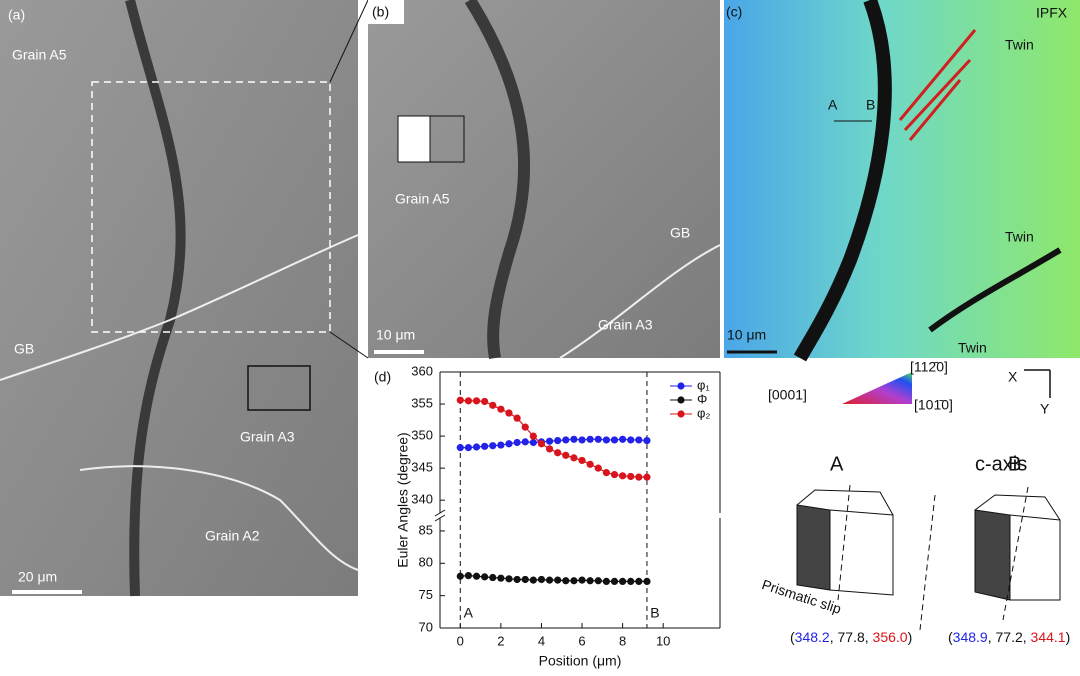 The width and height of the screenshot is (1080, 676). Describe the element at coordinates (1019, 45) in the screenshot. I see `twin-label: Twin` at that location.